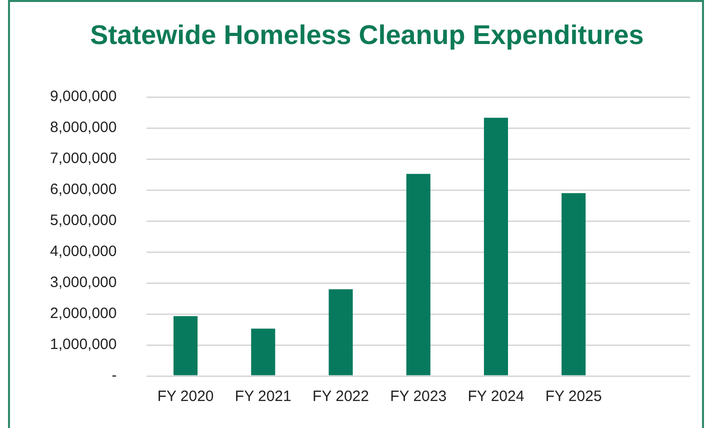 This screenshot has width=714, height=428. What do you see at coordinates (340, 397) in the screenshot?
I see `x-tick-label: FY 2022` at bounding box center [340, 397].